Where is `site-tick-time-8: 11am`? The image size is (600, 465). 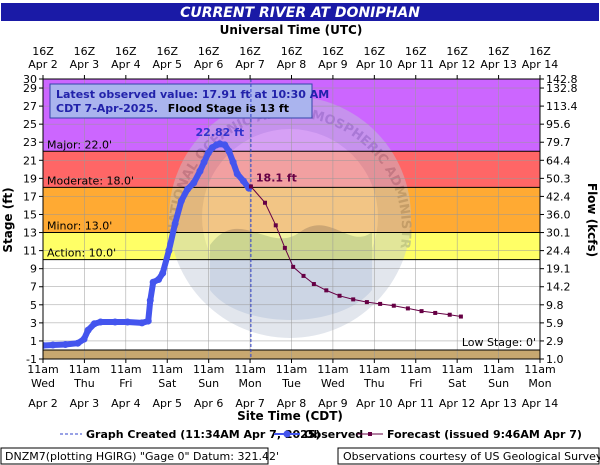 site-tick-time-8: 11am is located at coordinates (374, 369).